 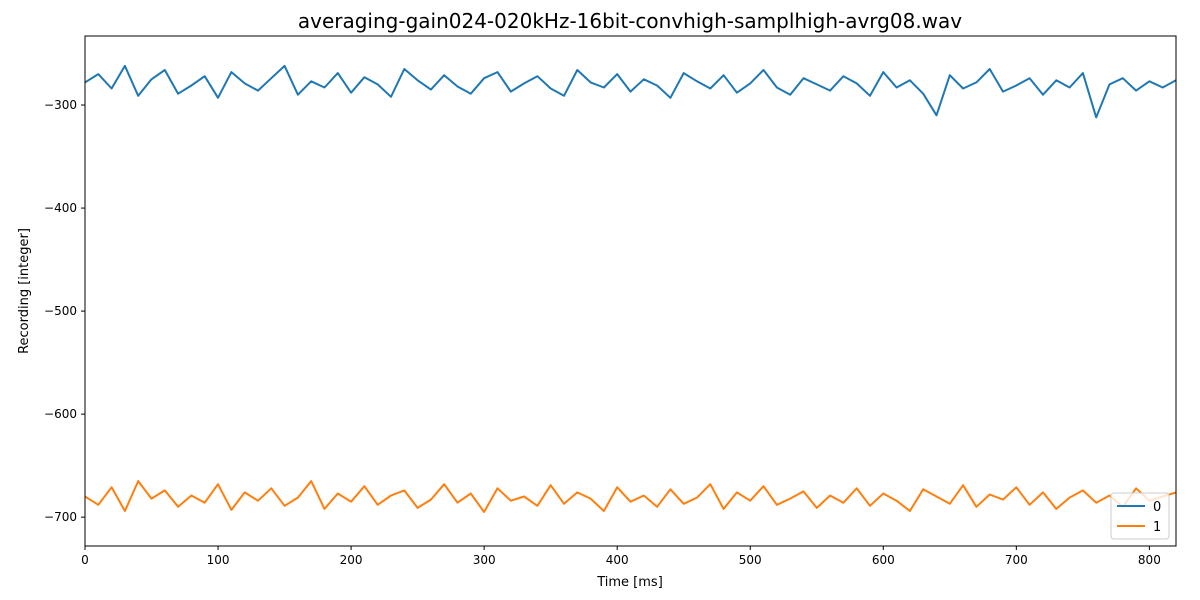 I want to click on series-0-line, so click(x=630, y=91).